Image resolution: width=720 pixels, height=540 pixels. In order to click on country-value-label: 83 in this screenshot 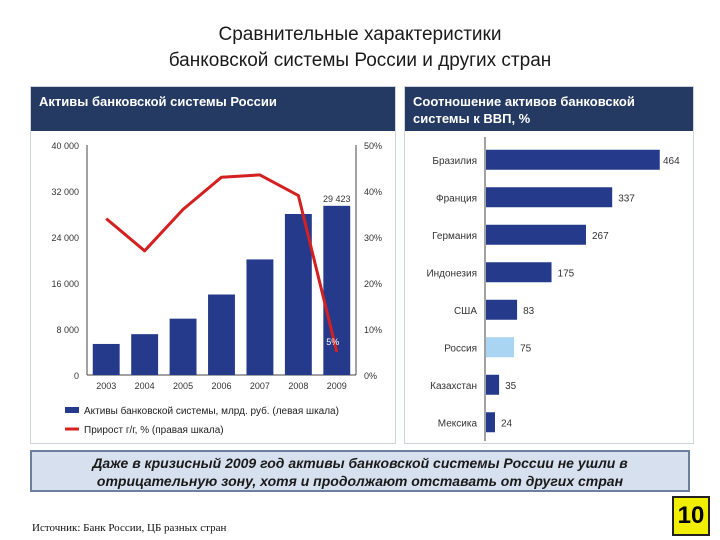, I will do `click(529, 311)`.